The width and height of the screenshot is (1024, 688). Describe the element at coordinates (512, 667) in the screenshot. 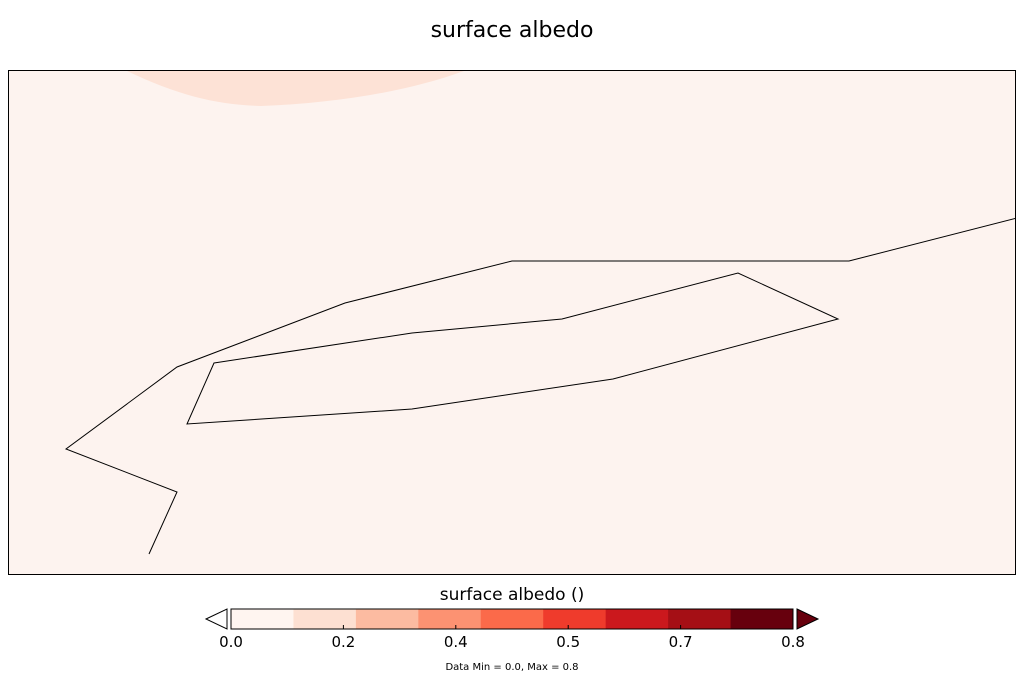

I see `data-stats: Data Min = 0.0, Max = 0.8` at that location.